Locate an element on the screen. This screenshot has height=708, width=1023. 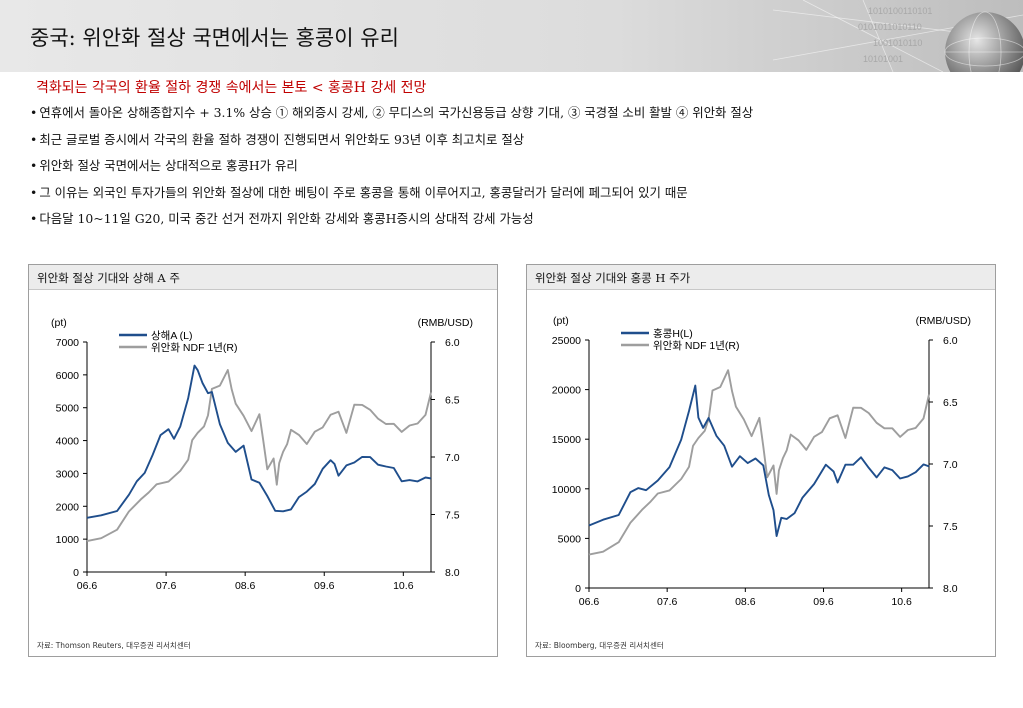
left-tick-label: 10000 is located at coordinates (566, 490).